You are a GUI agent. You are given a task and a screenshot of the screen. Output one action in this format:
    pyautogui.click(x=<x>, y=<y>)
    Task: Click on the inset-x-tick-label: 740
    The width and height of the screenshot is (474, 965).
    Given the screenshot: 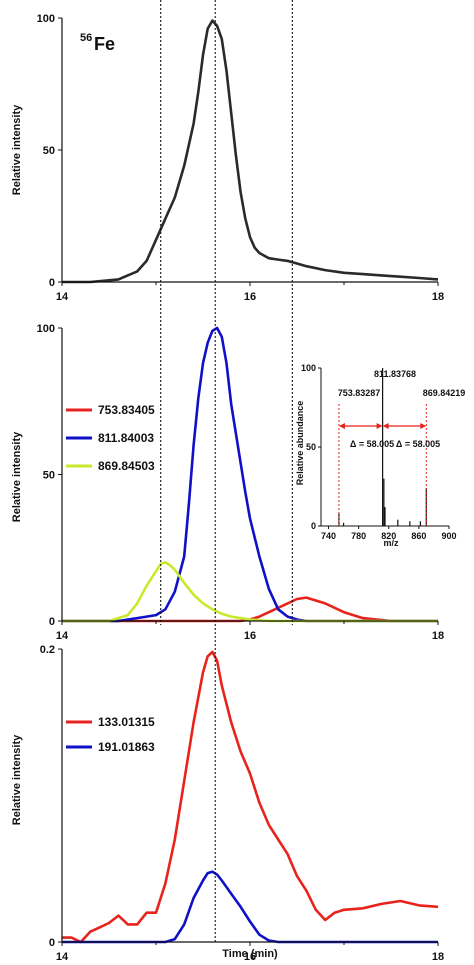 What is the action you would take?
    pyautogui.click(x=328, y=536)
    